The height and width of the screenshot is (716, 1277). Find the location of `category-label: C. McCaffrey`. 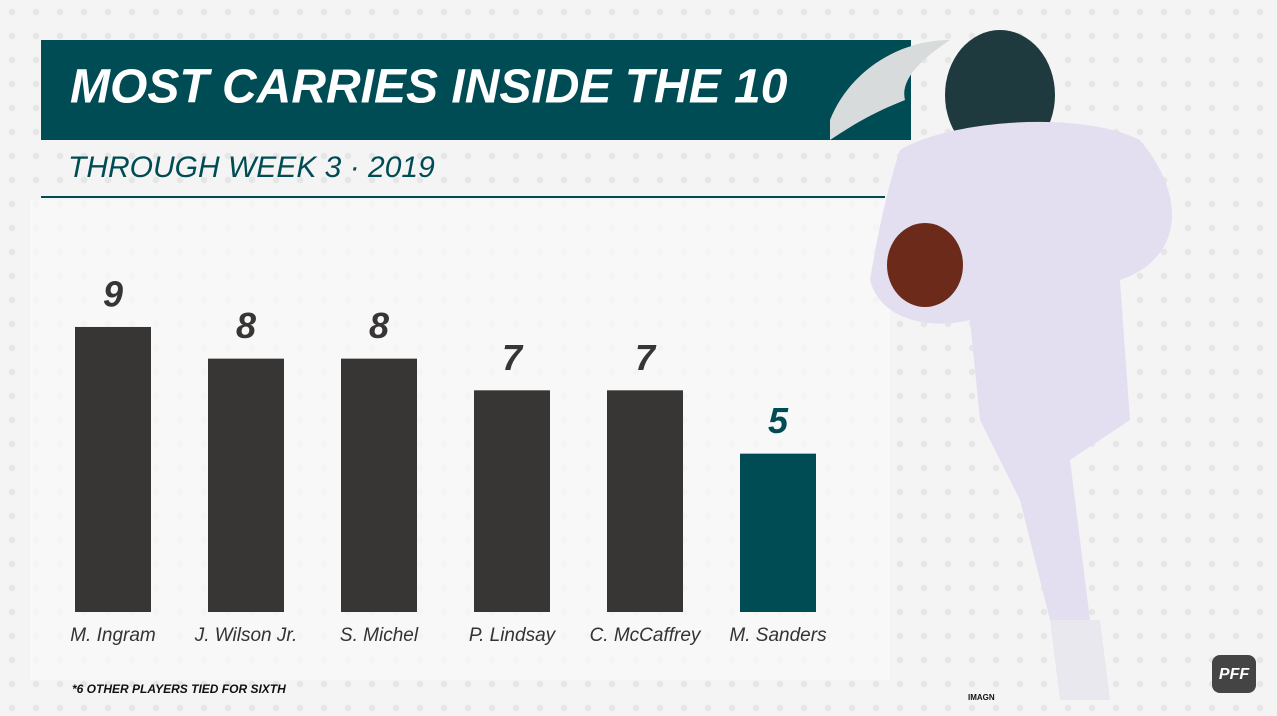

category-label: C. McCaffrey is located at coordinates (646, 635).